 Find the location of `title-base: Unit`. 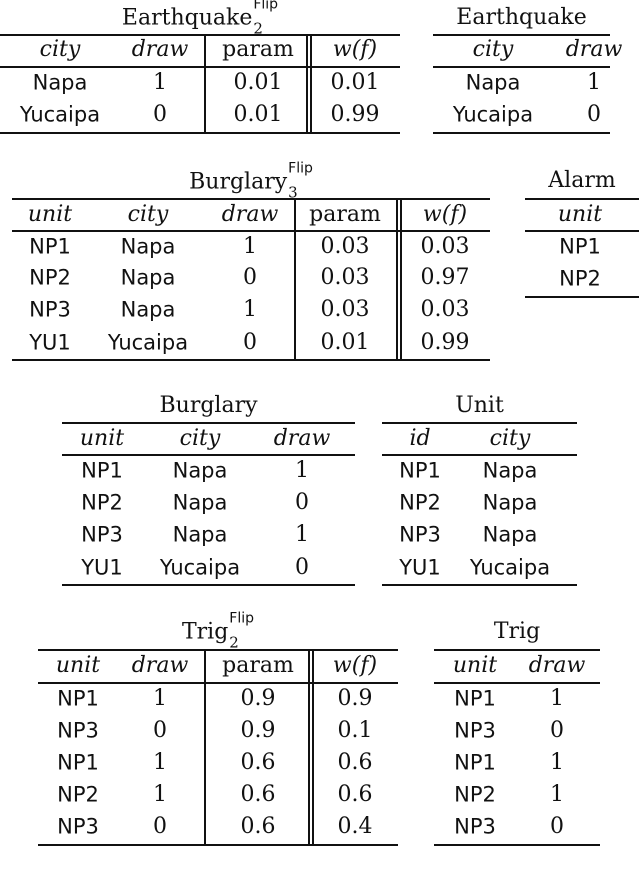

title-base: Unit is located at coordinates (479, 405).